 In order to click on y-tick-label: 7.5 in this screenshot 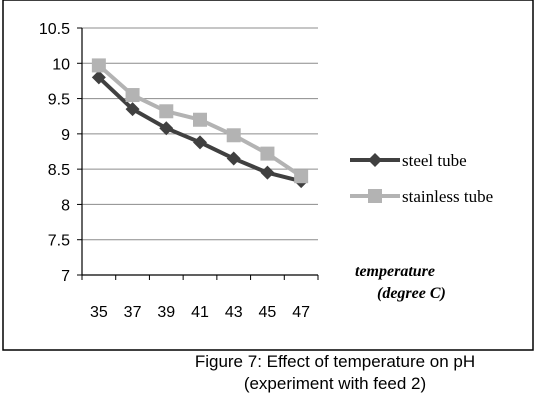, I will do `click(59, 241)`.